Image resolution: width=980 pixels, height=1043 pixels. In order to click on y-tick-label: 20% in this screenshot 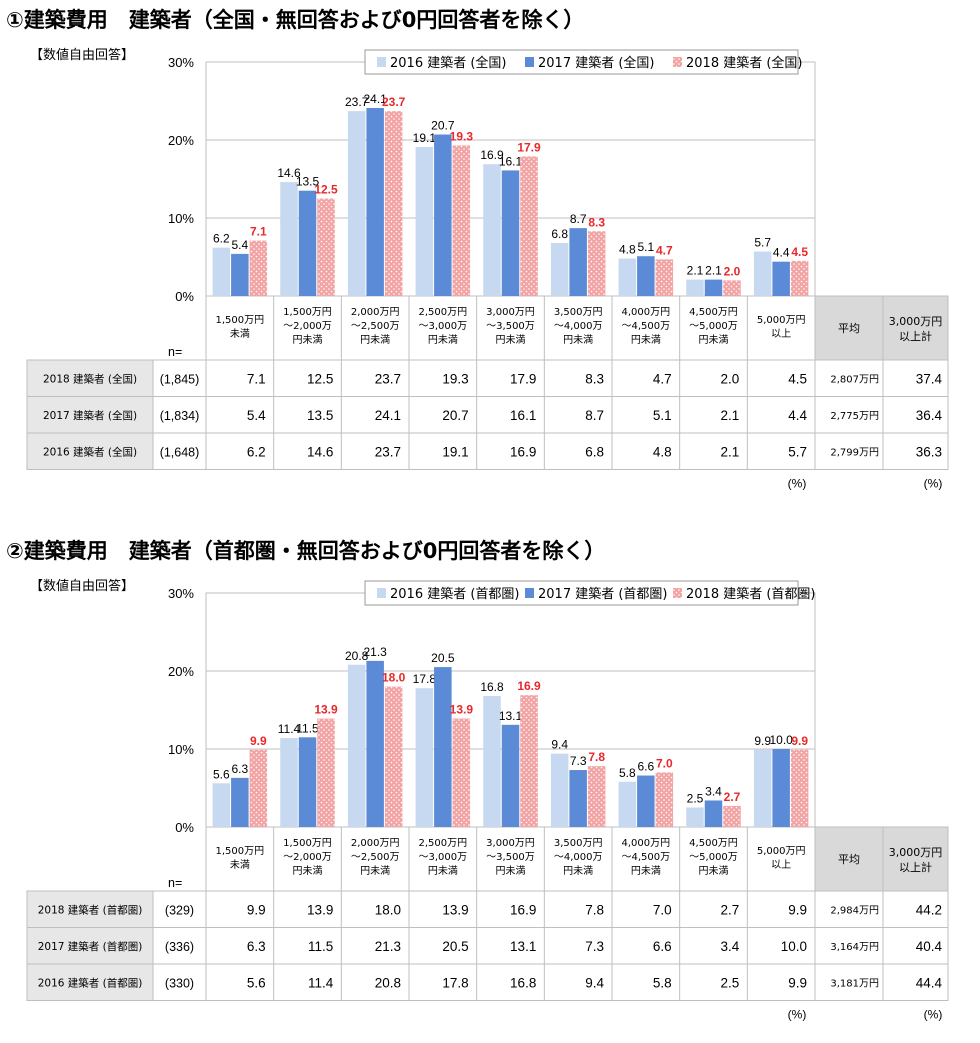, I will do `click(181, 671)`.